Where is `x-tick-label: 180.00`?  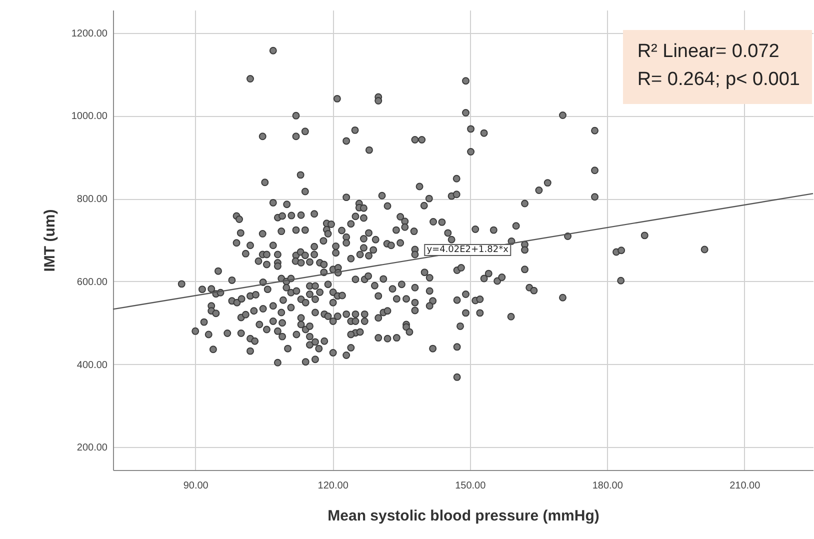
x-tick-label: 180.00 is located at coordinates (608, 486).